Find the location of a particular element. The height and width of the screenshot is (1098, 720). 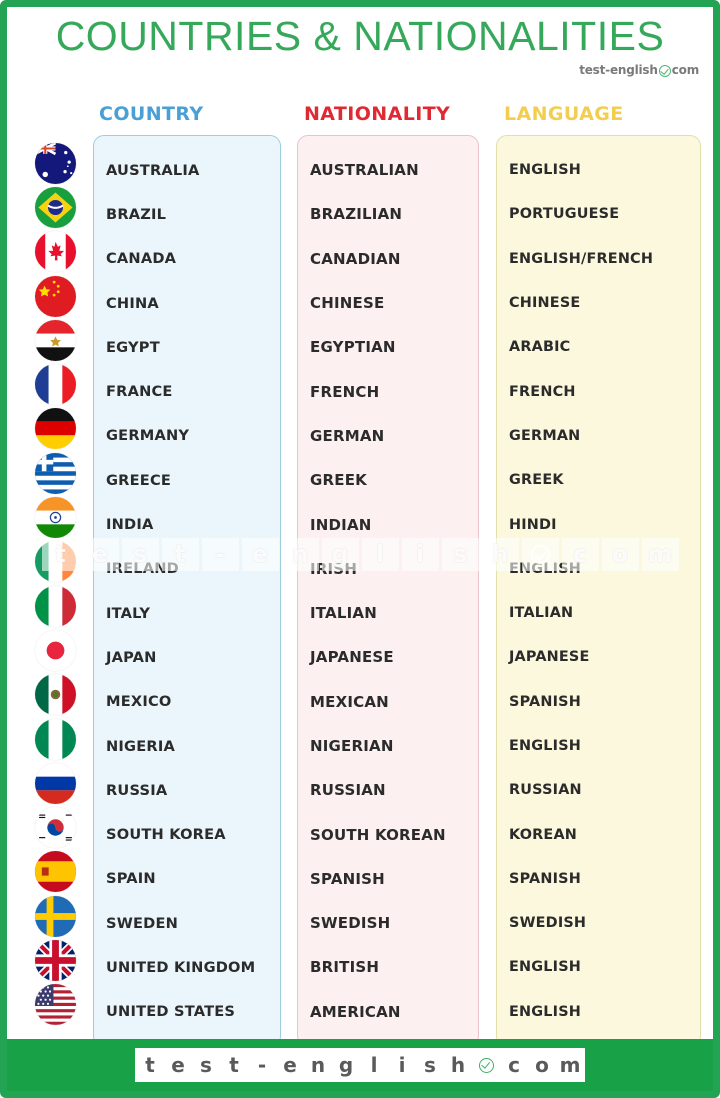

cell-language: GREEK is located at coordinates (536, 480).